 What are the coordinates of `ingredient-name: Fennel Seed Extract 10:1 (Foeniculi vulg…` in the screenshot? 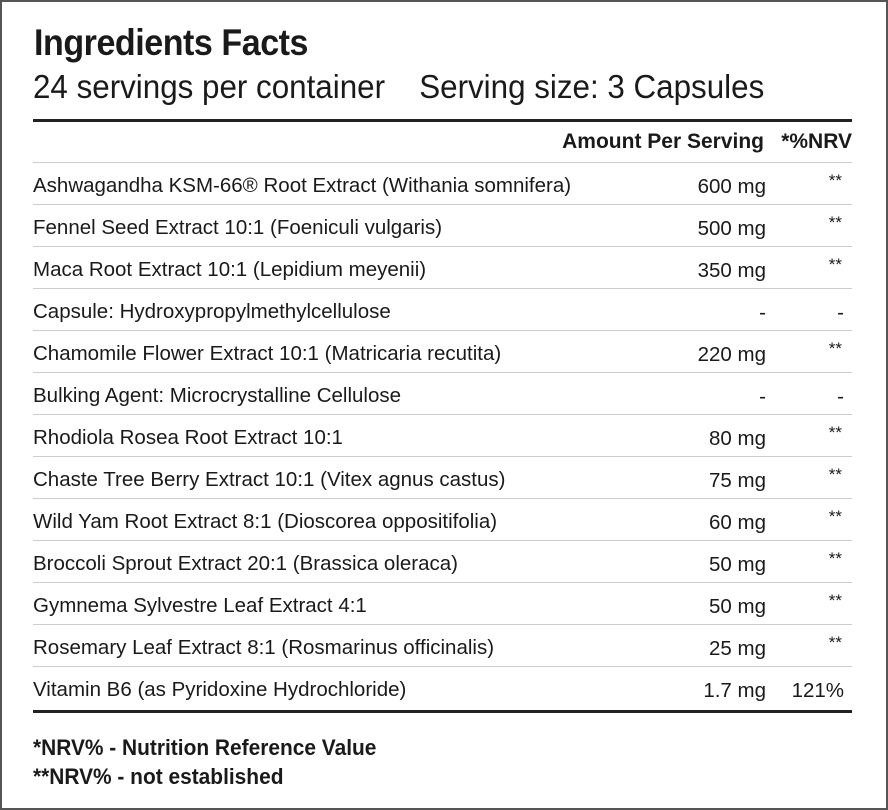 It's located at (238, 227).